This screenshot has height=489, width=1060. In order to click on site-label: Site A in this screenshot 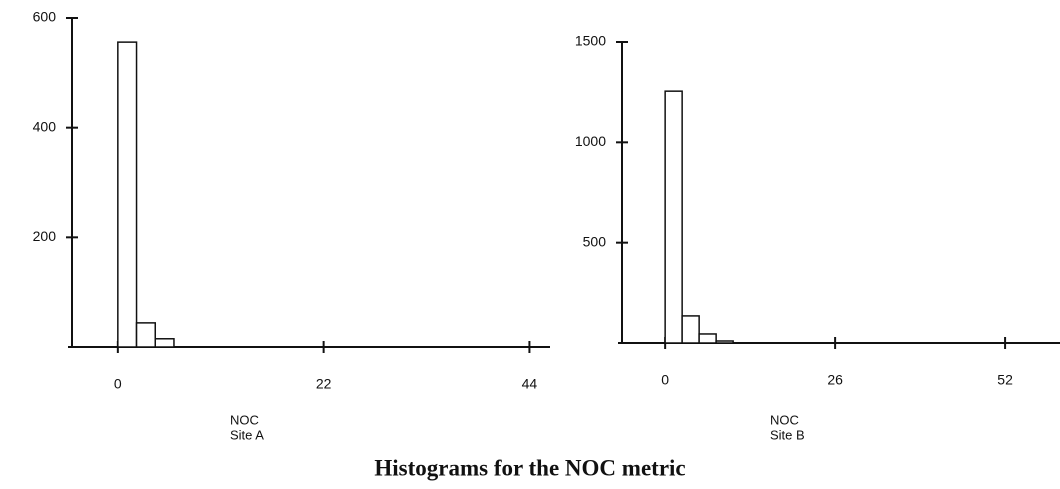, I will do `click(247, 434)`.